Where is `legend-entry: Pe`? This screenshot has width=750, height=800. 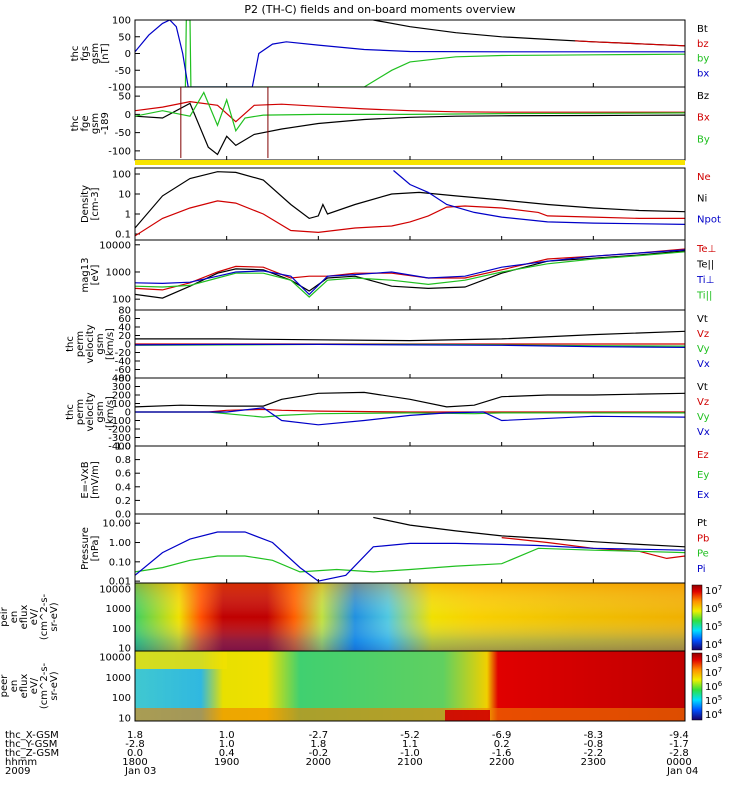
legend-entry: Pe is located at coordinates (703, 554).